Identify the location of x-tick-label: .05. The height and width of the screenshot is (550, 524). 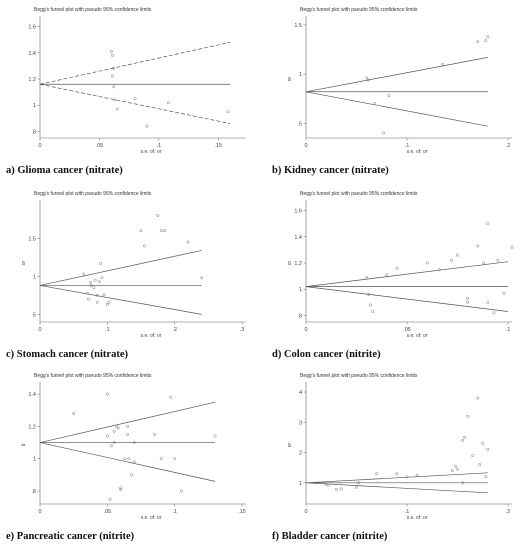
(407, 330).